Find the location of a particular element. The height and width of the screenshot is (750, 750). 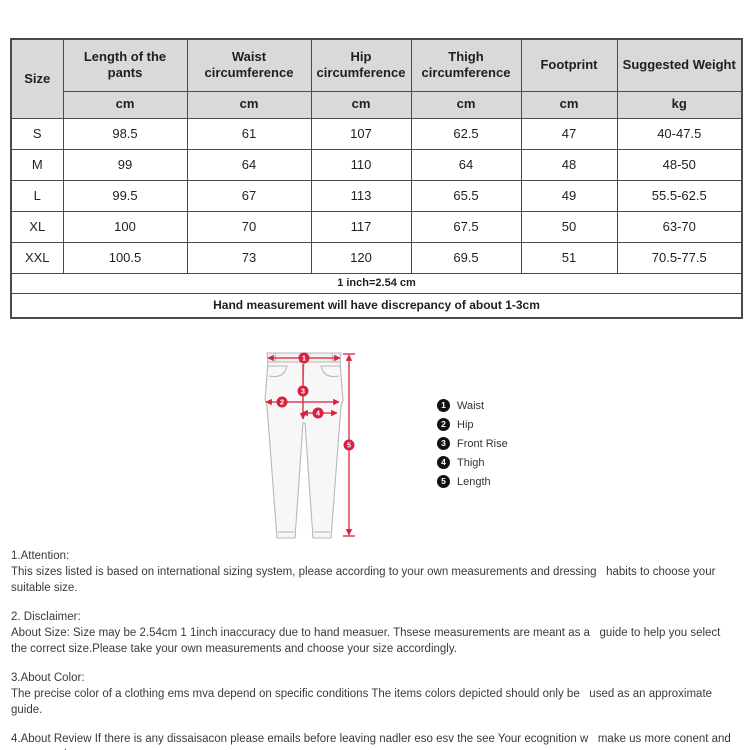

marker-front-rise: 3 is located at coordinates (303, 391).